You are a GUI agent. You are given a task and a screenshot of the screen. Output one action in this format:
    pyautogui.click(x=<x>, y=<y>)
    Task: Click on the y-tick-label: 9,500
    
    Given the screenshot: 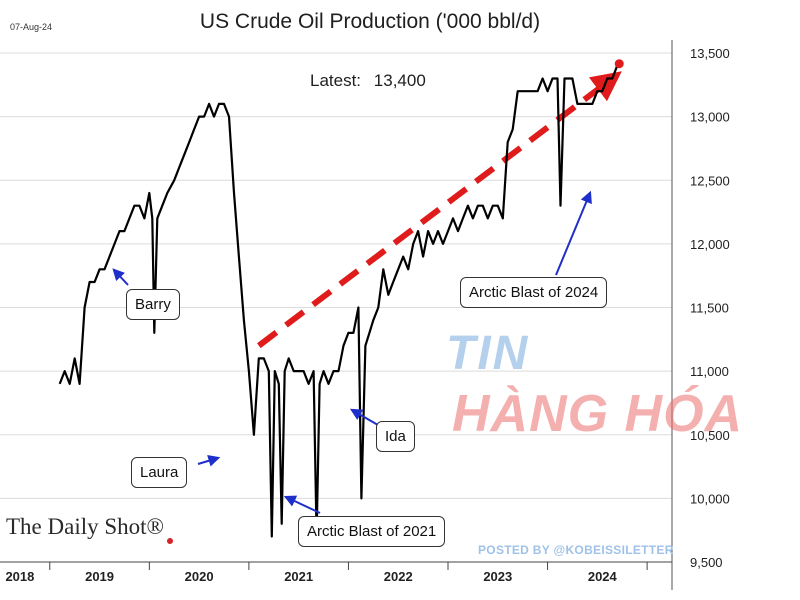 What is the action you would take?
    pyautogui.click(x=706, y=562)
    